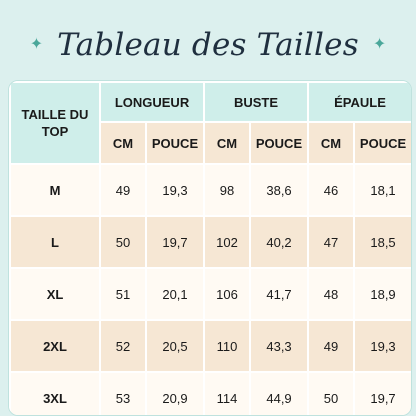 The height and width of the screenshot is (416, 416). I want to click on table-cell: 18,9, so click(382, 294).